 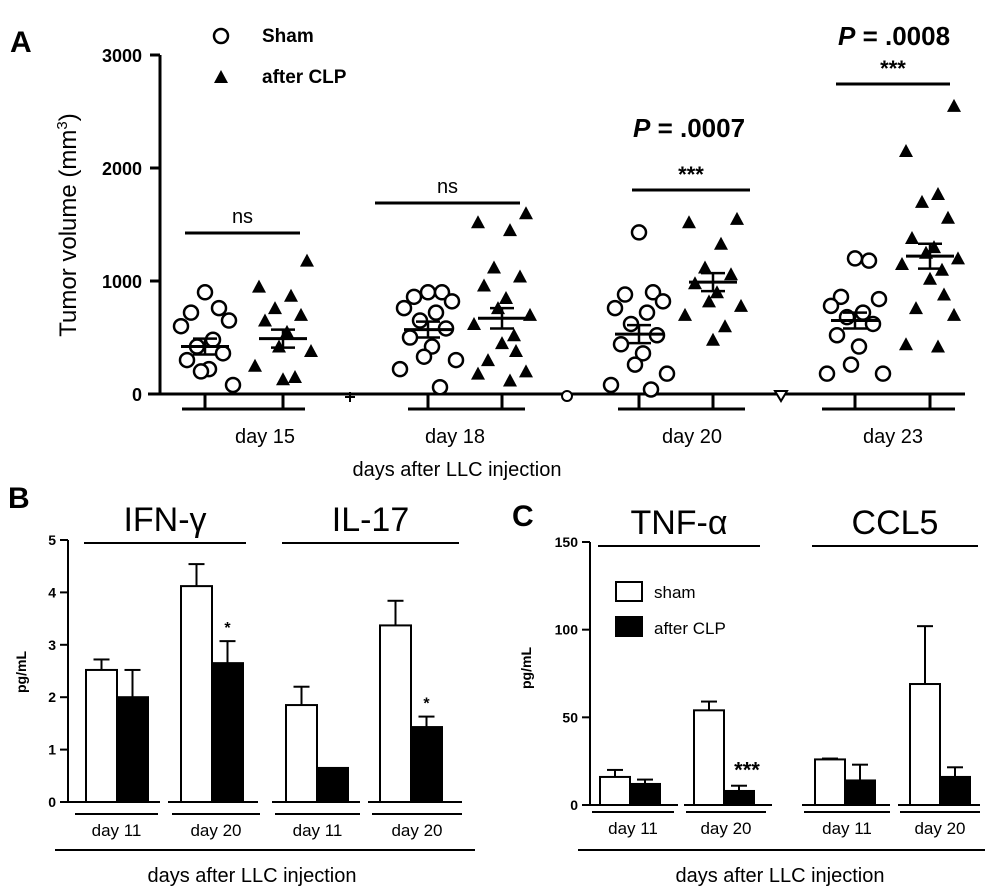 I want to click on p-value-label: P = .0007, so click(x=689, y=128).